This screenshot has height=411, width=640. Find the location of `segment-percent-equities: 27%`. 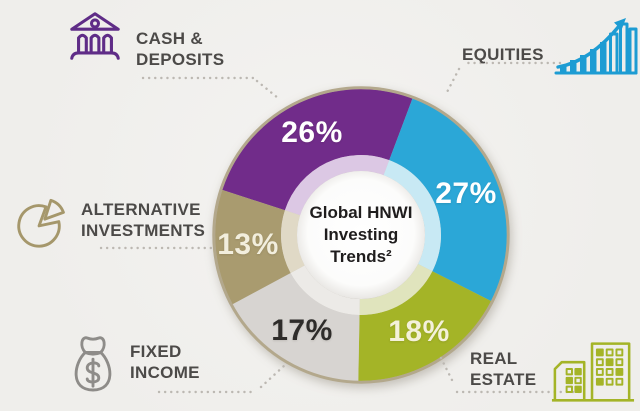

segment-percent-equities: 27% is located at coordinates (466, 193).